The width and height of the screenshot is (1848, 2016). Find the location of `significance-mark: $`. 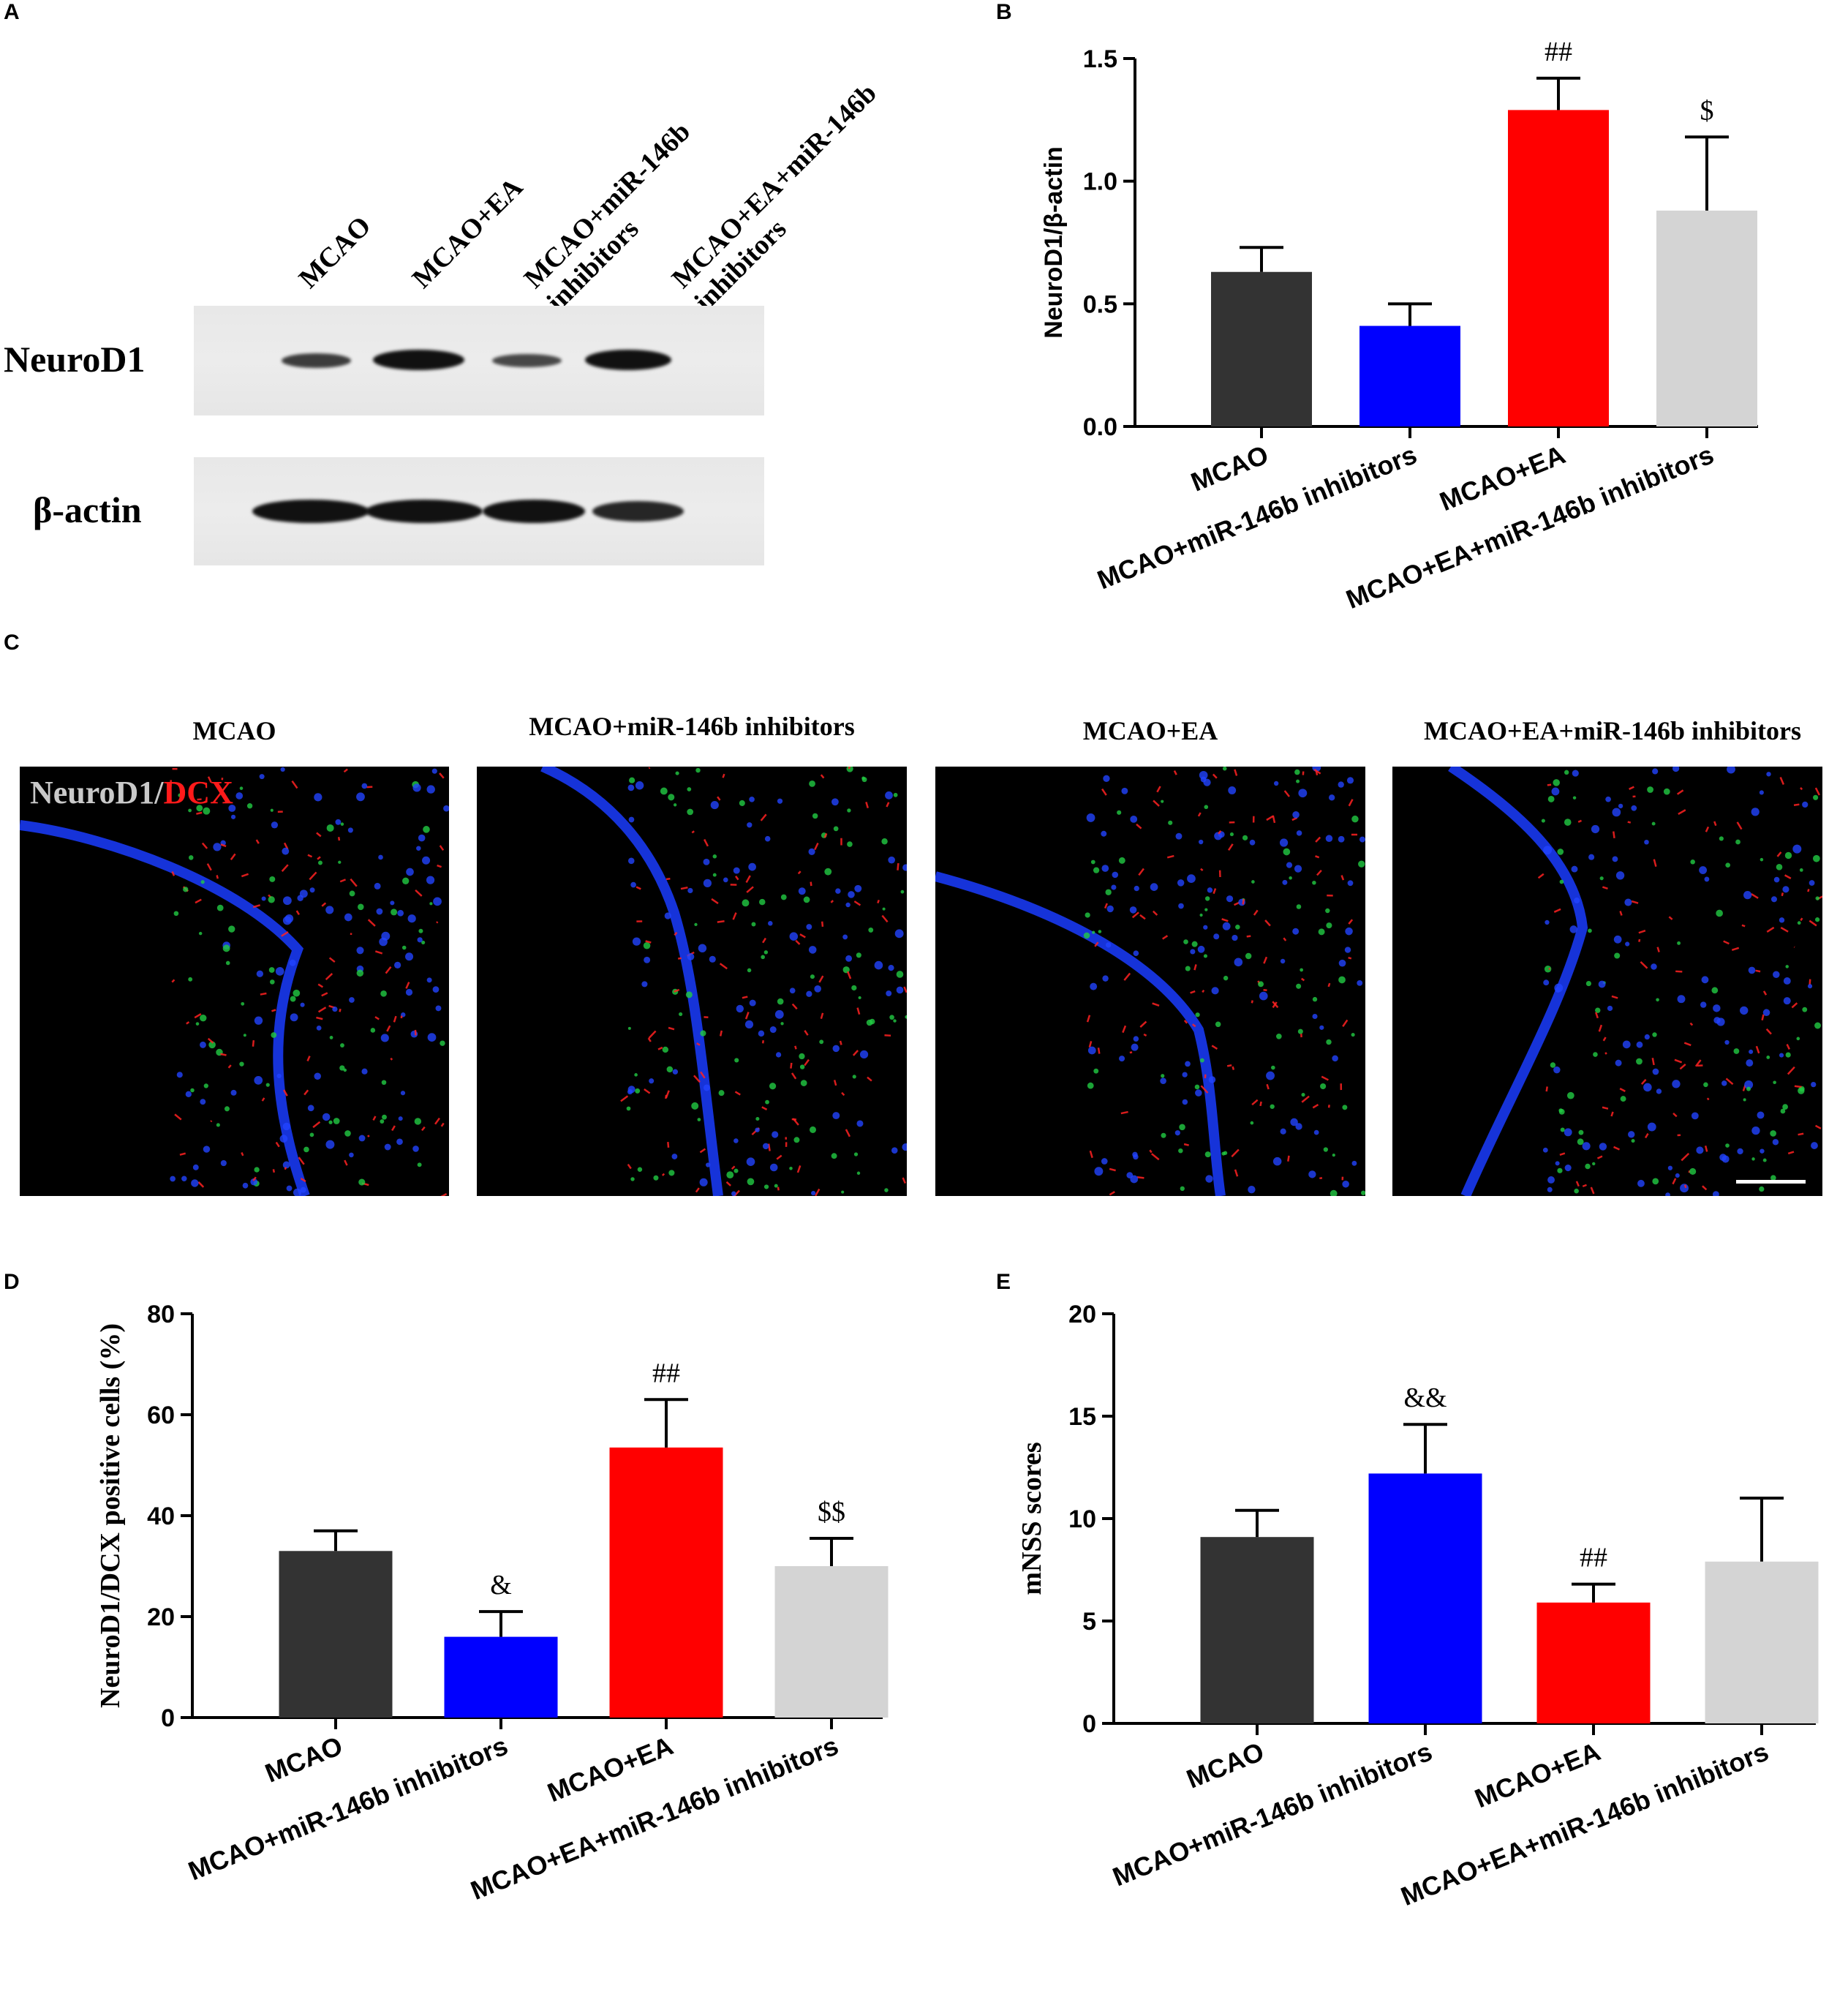

significance-mark: $ is located at coordinates (1707, 111).